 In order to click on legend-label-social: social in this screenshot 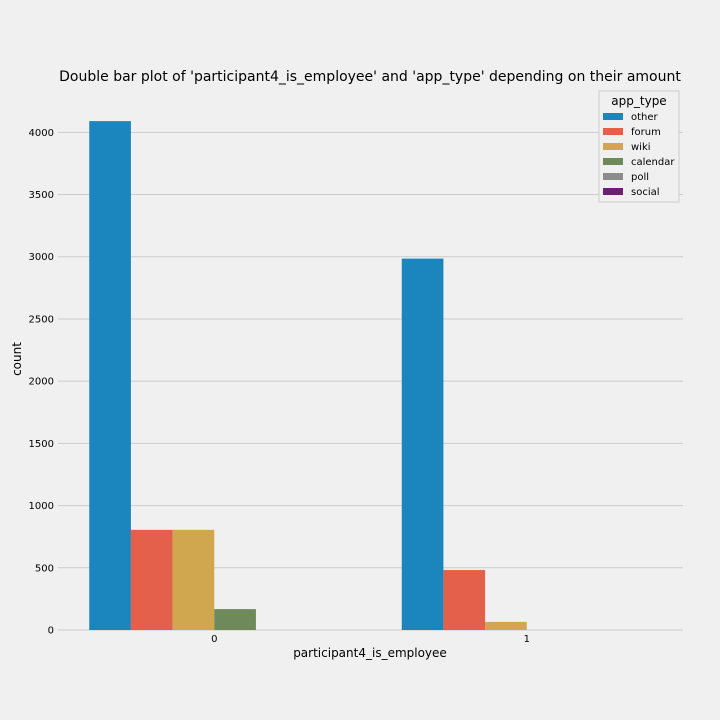, I will do `click(645, 192)`.